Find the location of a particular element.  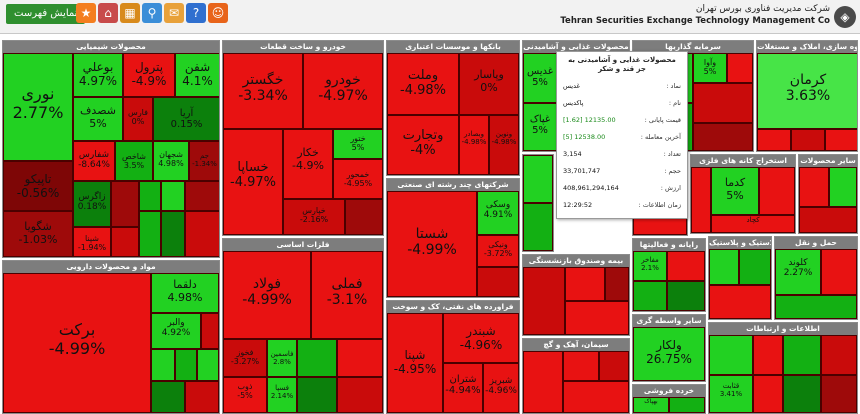

tile-tapiko: تاپیکو -0.56% is located at coordinates (38, 186).